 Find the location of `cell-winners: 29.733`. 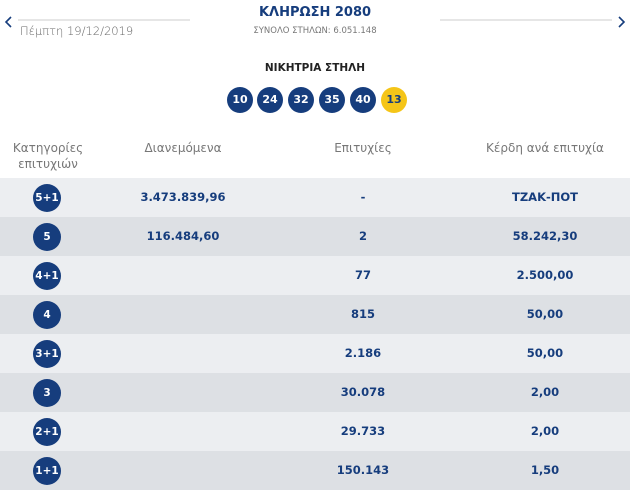

cell-winners: 29.733 is located at coordinates (363, 431).